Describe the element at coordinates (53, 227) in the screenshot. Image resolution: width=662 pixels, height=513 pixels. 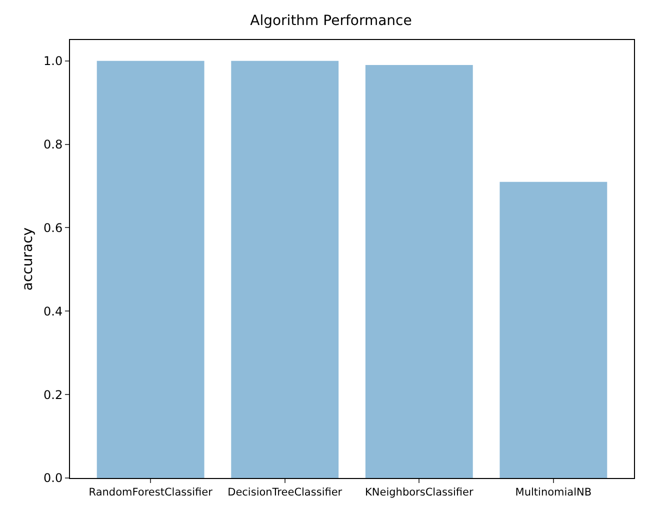
I see `y-tick-label: 0.6` at that location.